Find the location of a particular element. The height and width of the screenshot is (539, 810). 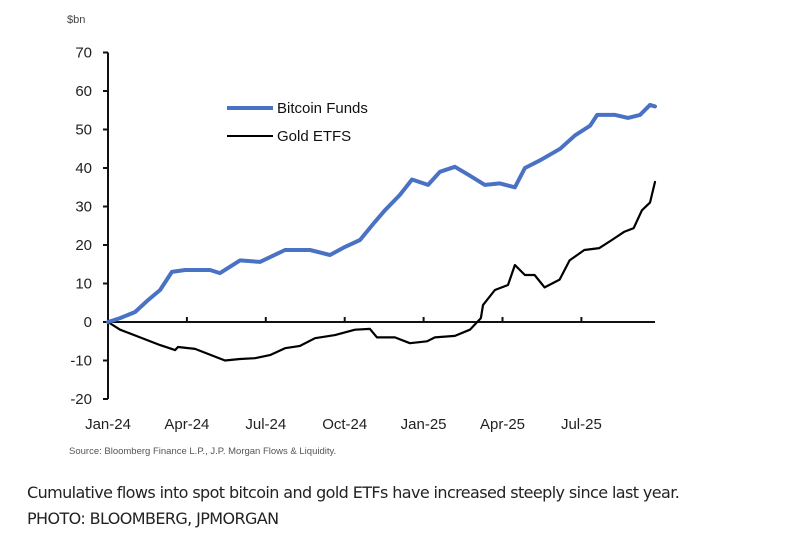

x-tick-label: Jul-24 is located at coordinates (265, 424).